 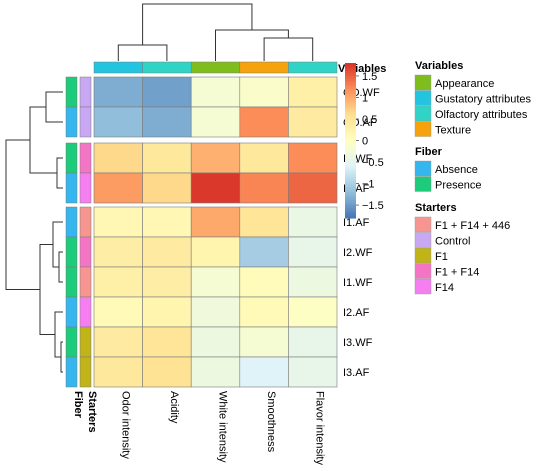 What do you see at coordinates (60, 267) in the screenshot?
I see `row-merge-i2wf-i1wf` at bounding box center [60, 267].